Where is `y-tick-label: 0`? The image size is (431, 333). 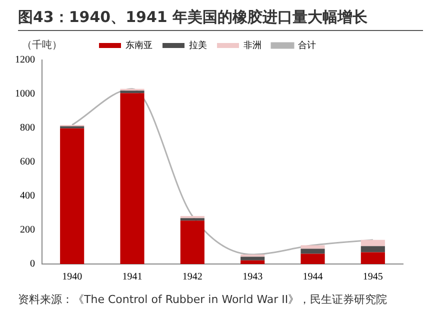
y-tick-label: 0 is located at coordinates (32, 264).